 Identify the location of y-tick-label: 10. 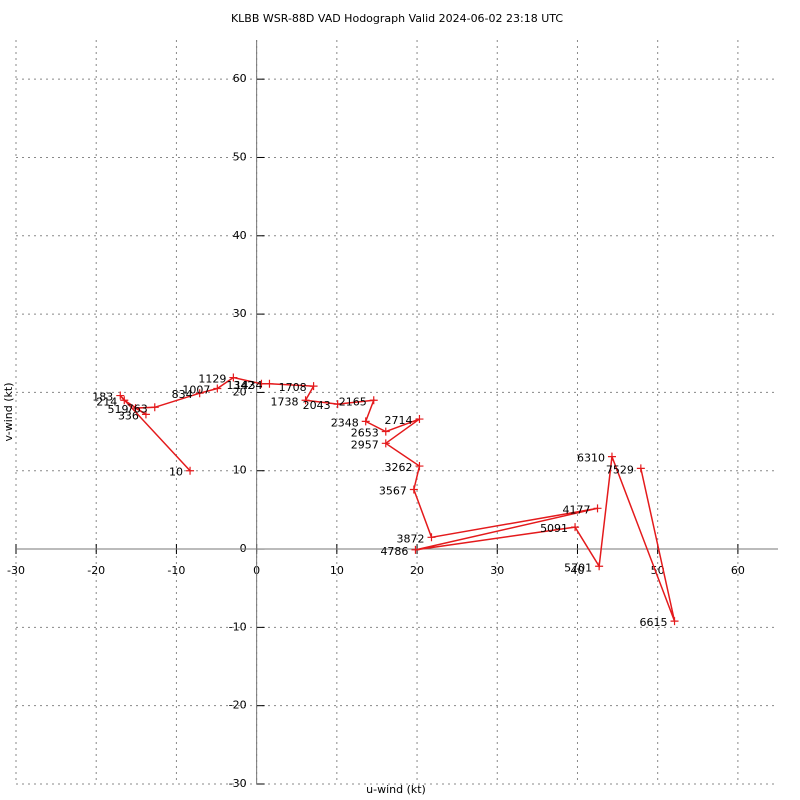
(240, 470).